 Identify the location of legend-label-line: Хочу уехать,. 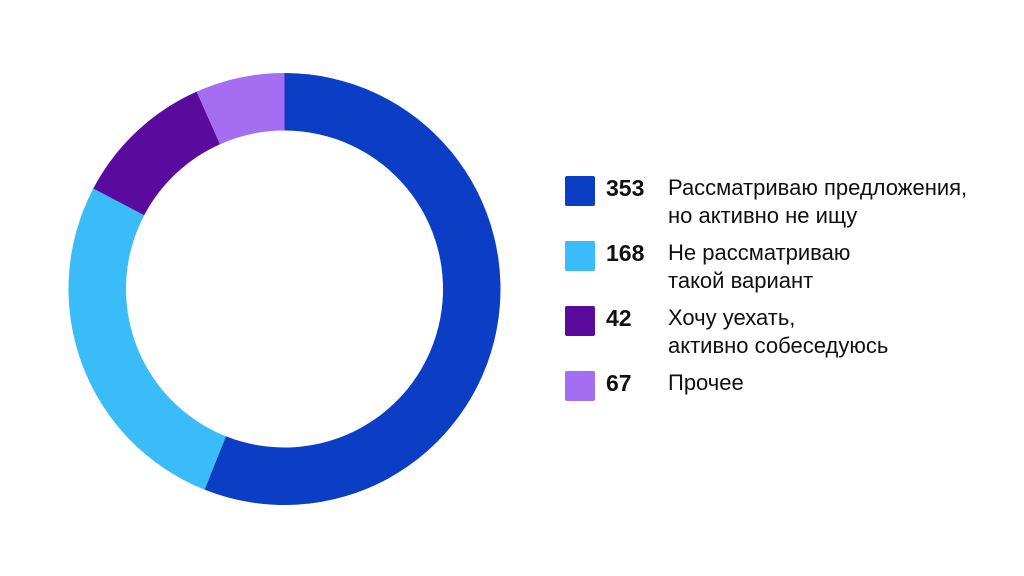
(732, 317).